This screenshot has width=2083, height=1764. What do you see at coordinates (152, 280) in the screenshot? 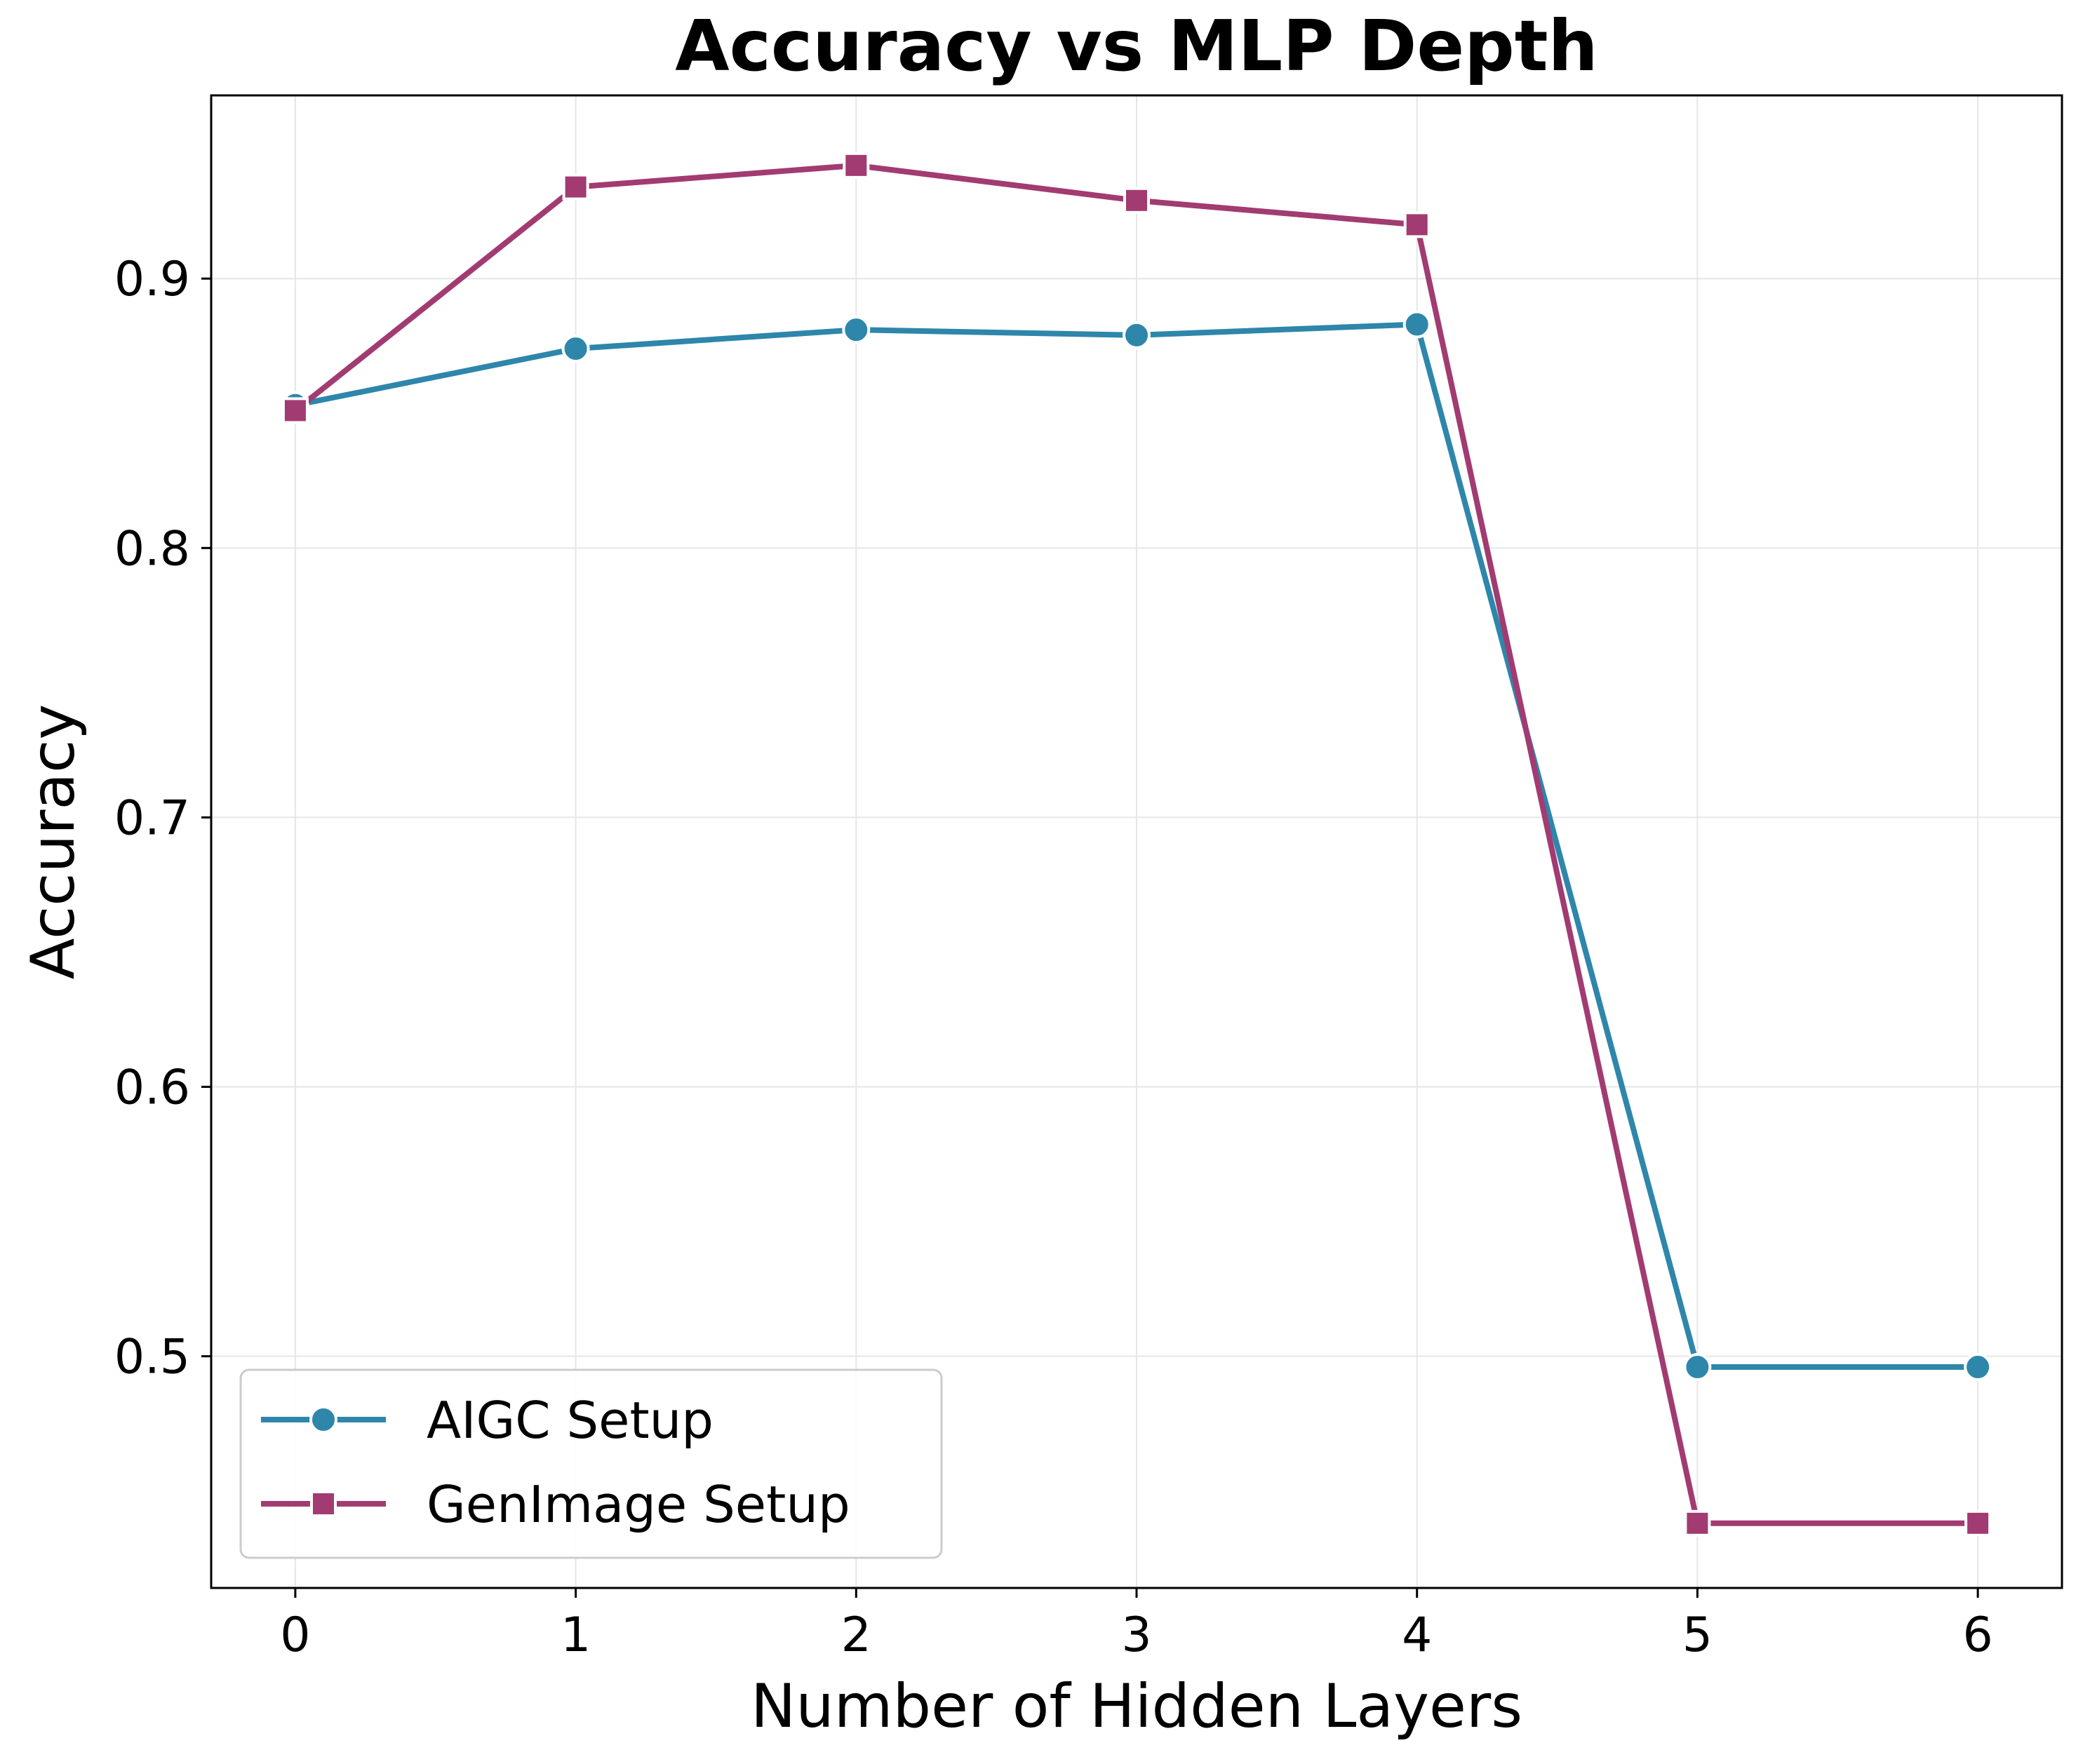
I see `y-tick-label: 0.9` at bounding box center [152, 280].